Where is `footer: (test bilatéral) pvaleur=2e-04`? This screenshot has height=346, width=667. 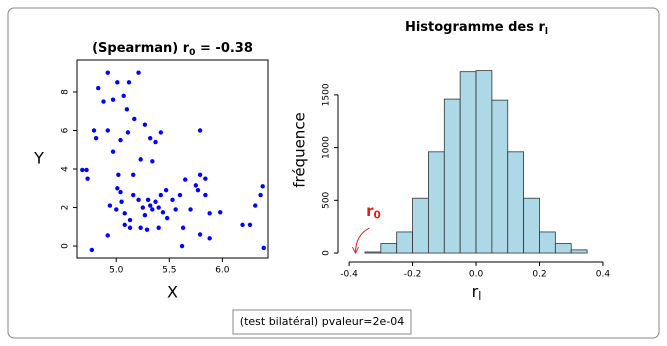
footer: (test bilatéral) pvaleur=2e-04 is located at coordinates (322, 321).